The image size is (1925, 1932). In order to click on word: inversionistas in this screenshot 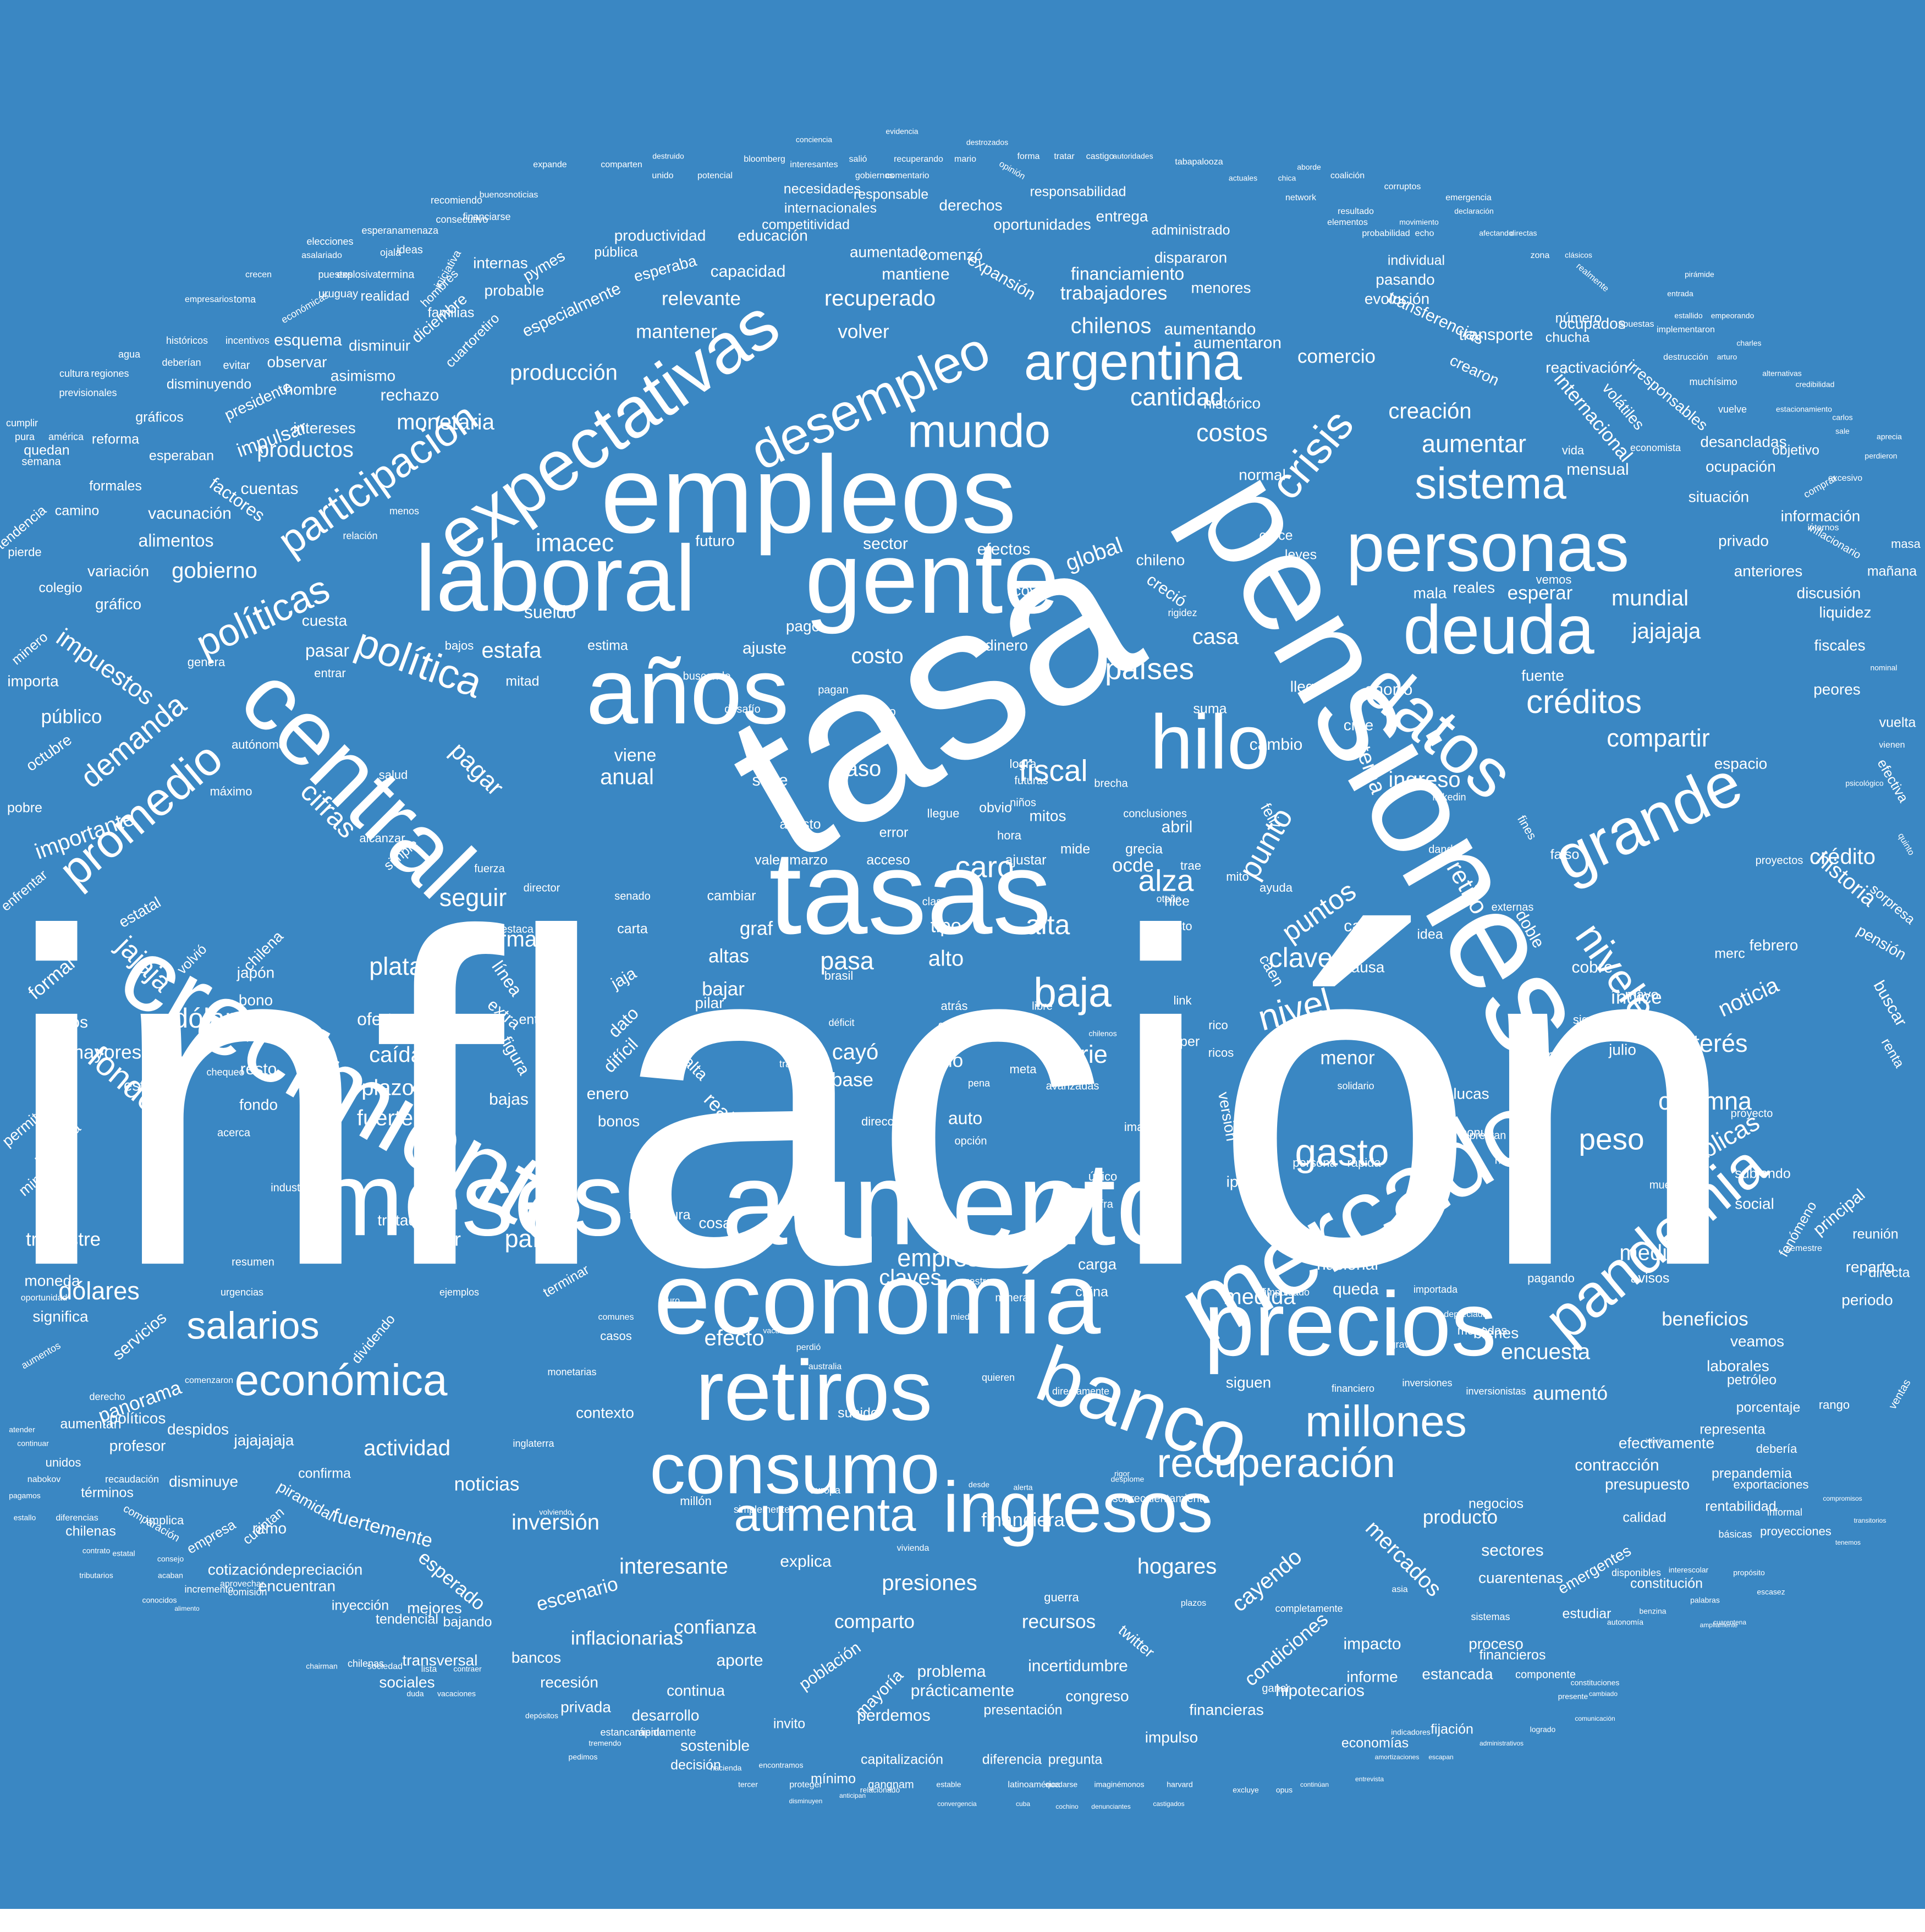, I will do `click(1496, 1391)`.